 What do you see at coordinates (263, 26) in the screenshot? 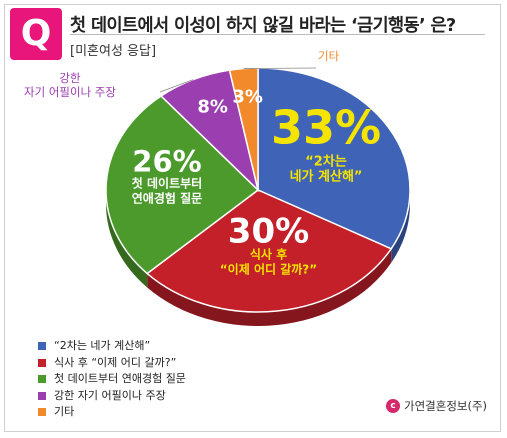
I see `chart-title: 첫 데이트에서 이성이 하지 않길 바라는 ‘금기행동’ 은?` at bounding box center [263, 26].